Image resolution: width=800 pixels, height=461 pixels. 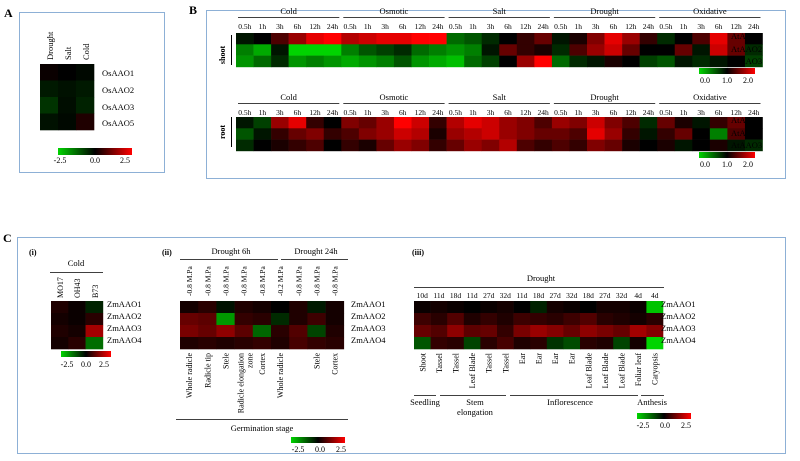 What do you see at coordinates (475, 402) in the screenshot?
I see `c-iii-stage-line: Stem` at bounding box center [475, 402].